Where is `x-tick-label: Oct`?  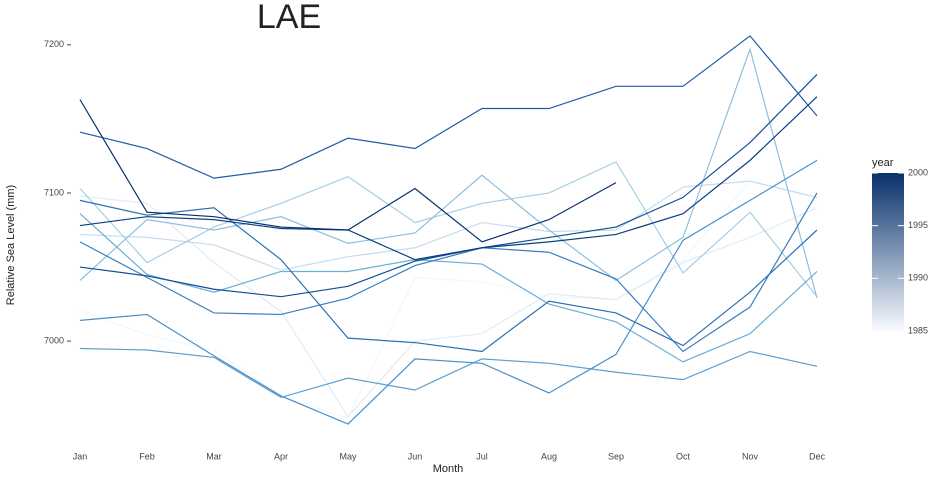 x-tick-label: Oct is located at coordinates (683, 456).